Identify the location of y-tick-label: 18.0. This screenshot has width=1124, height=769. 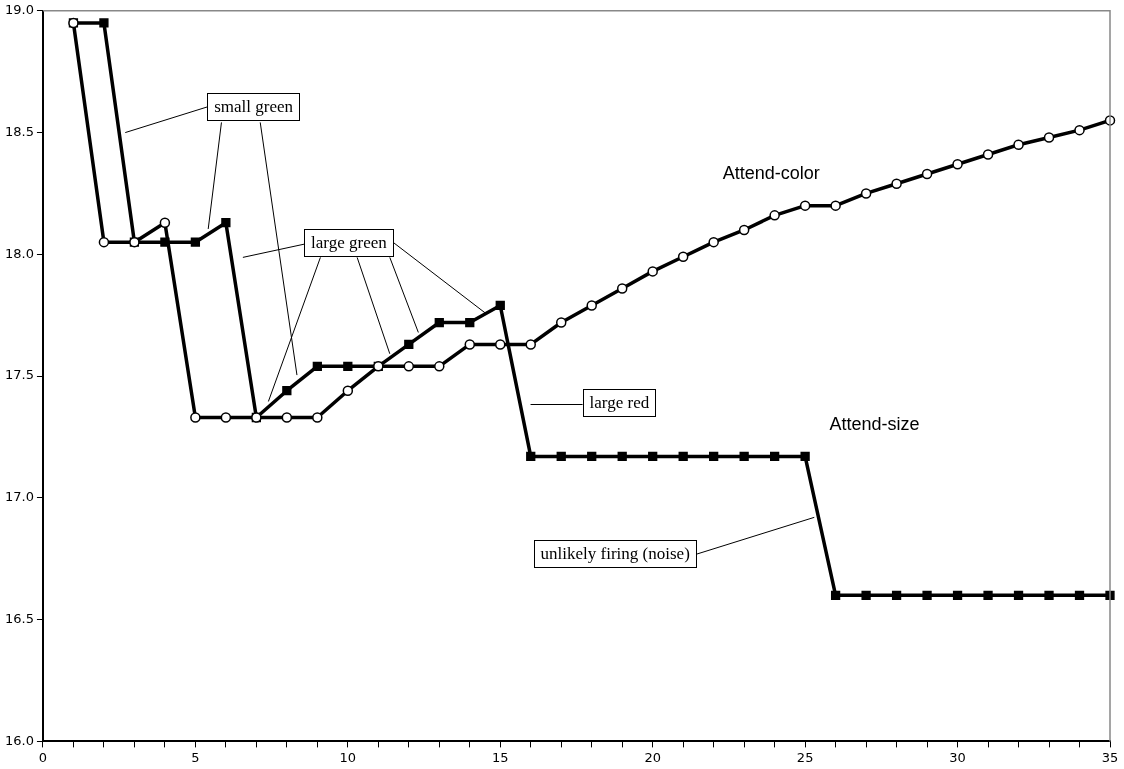
(19, 253).